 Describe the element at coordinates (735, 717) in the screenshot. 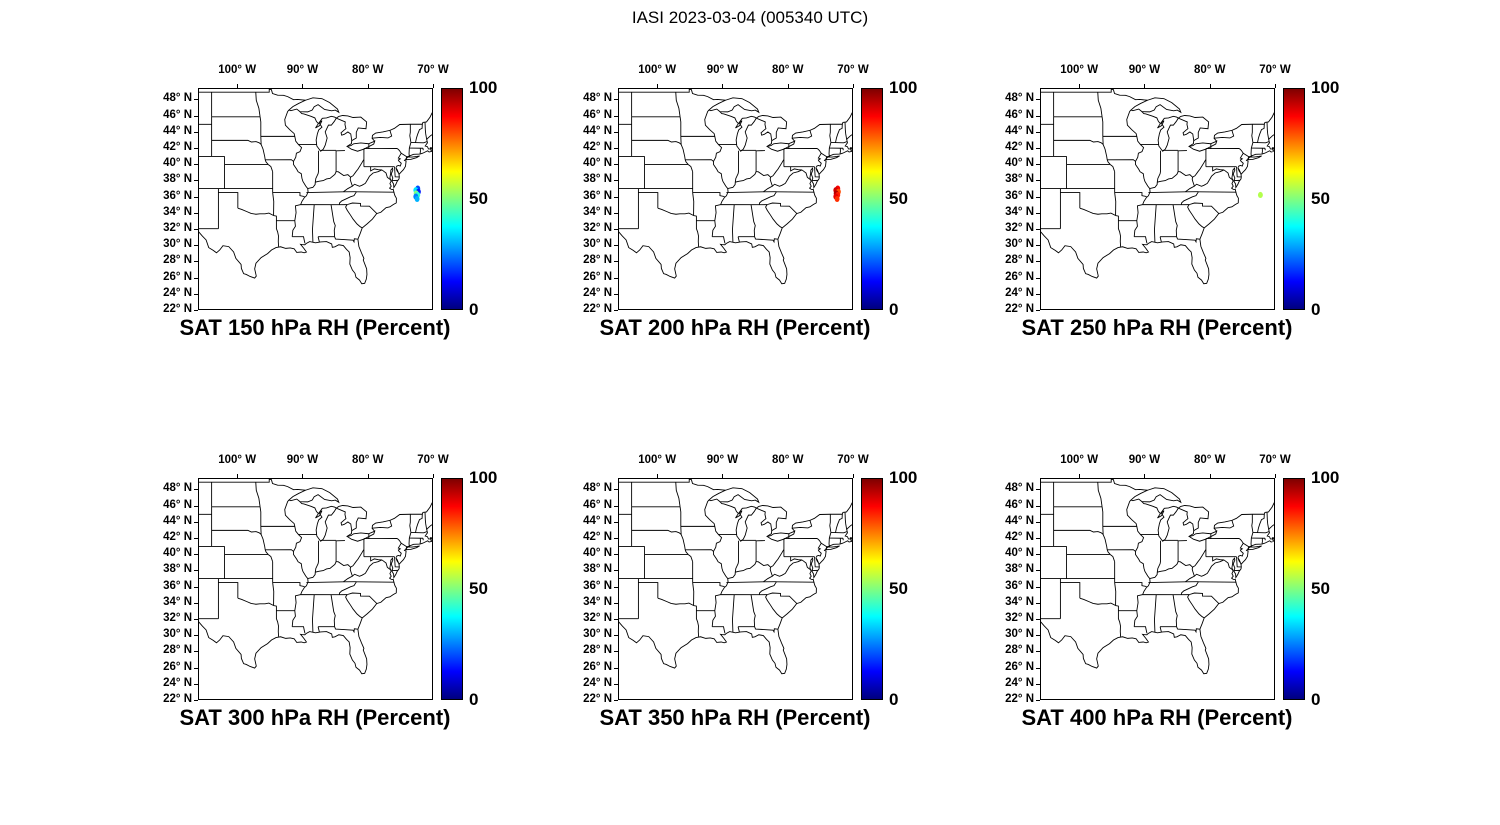

I see `panel-title: SAT 350 hPa RH (Percent)` at that location.